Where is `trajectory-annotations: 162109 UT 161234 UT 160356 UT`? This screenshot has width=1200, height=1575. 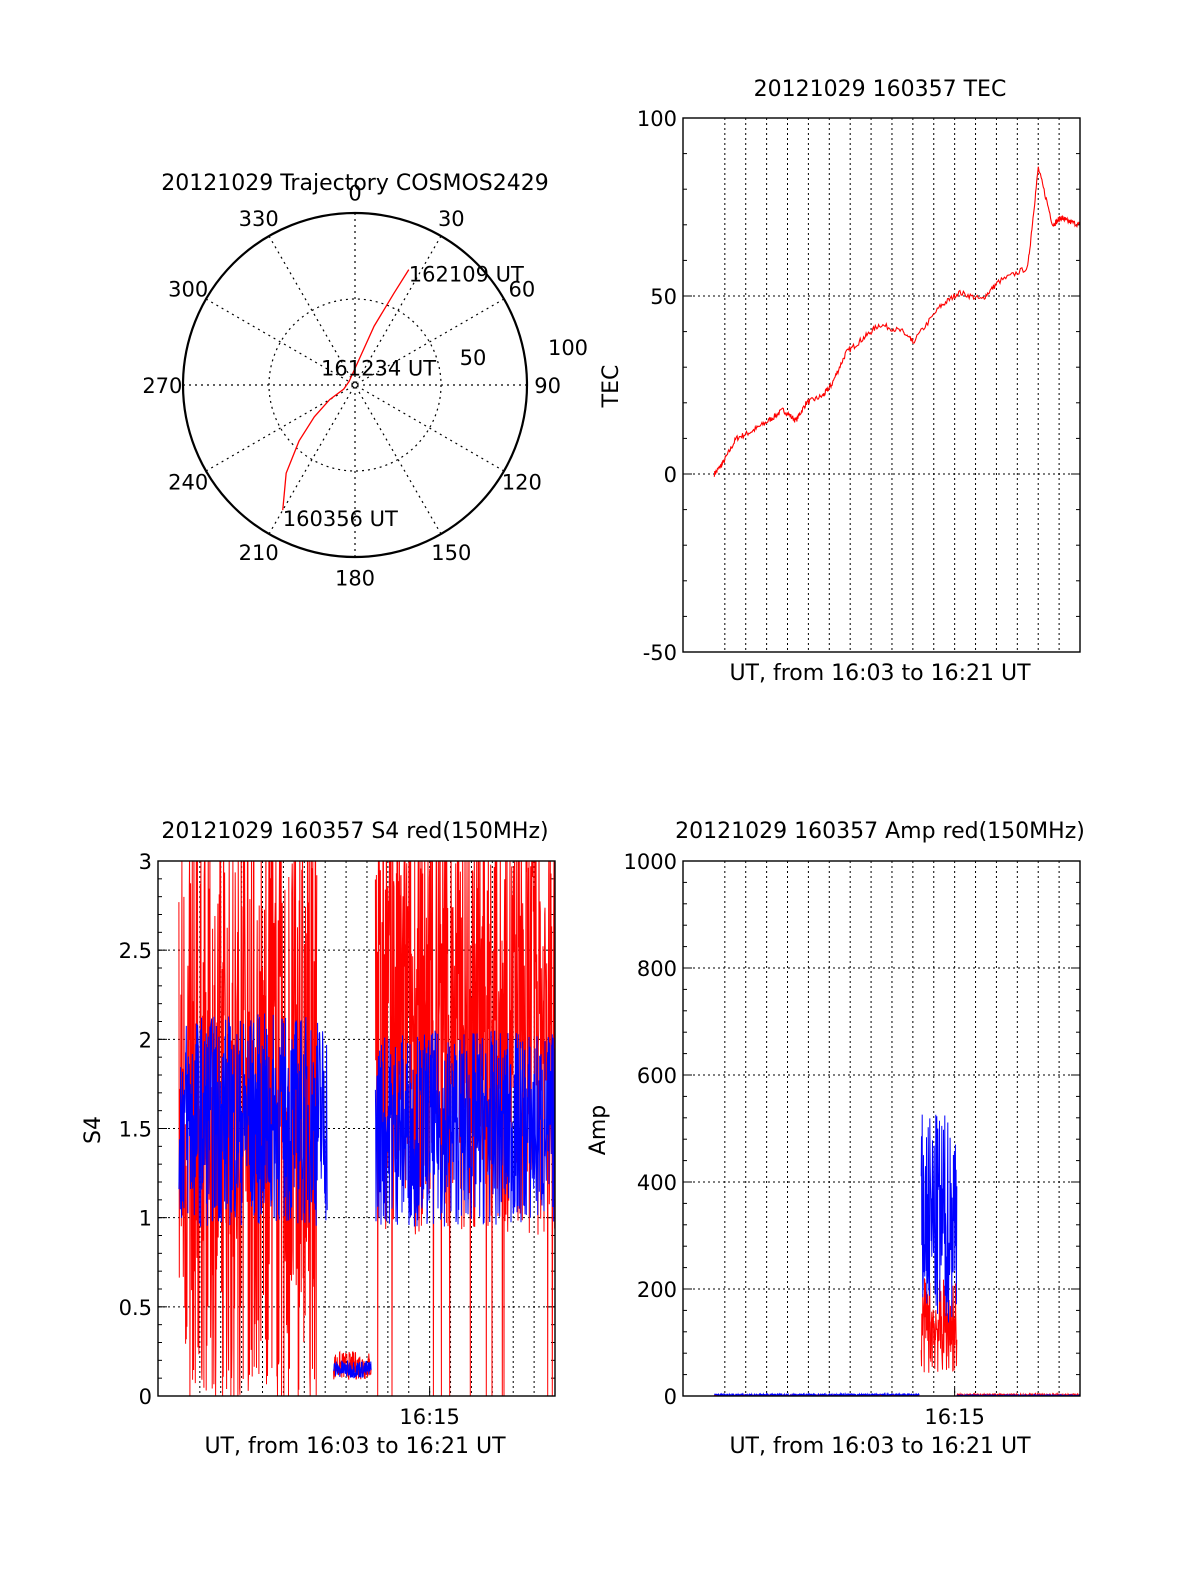 trajectory-annotations: 162109 UT 161234 UT 160356 UT is located at coordinates (403, 397).